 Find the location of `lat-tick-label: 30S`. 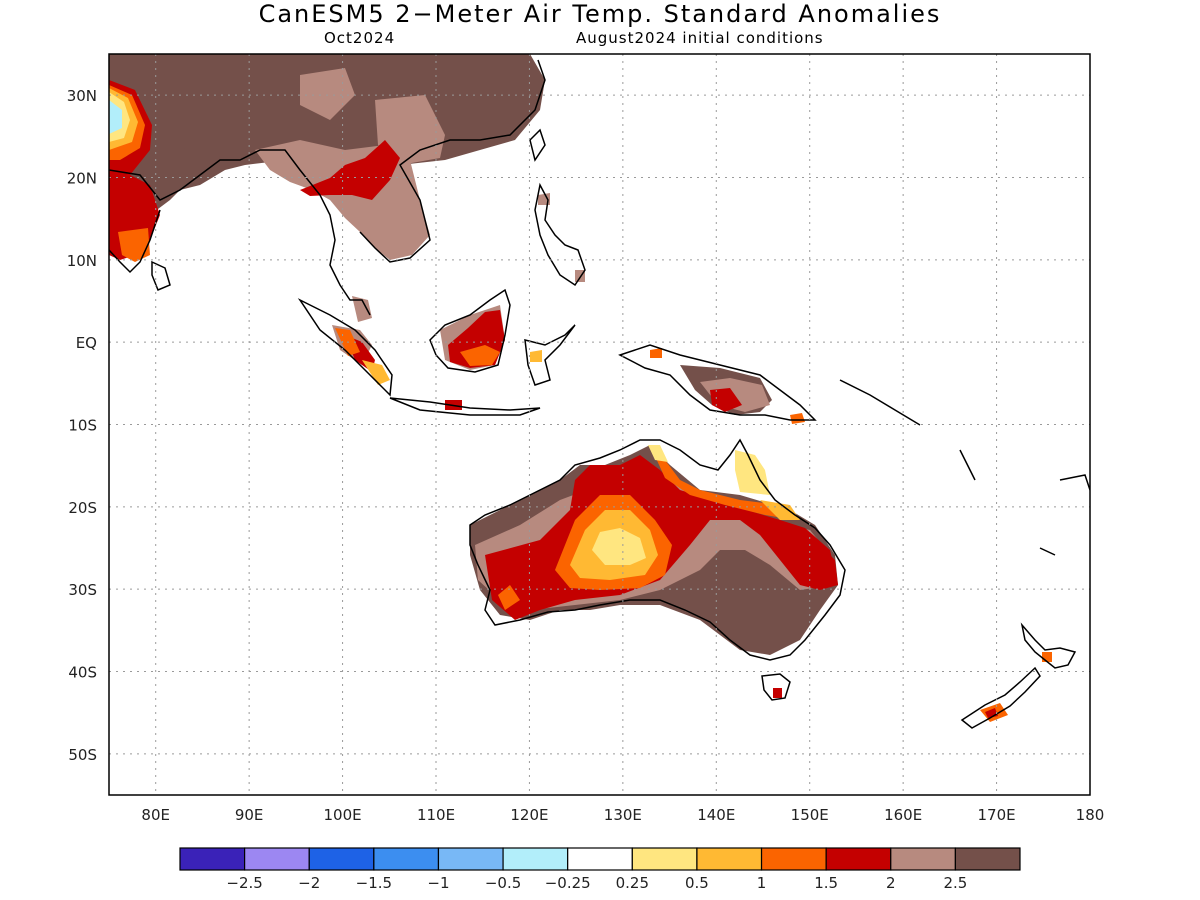

lat-tick-label: 30S is located at coordinates (82, 590).